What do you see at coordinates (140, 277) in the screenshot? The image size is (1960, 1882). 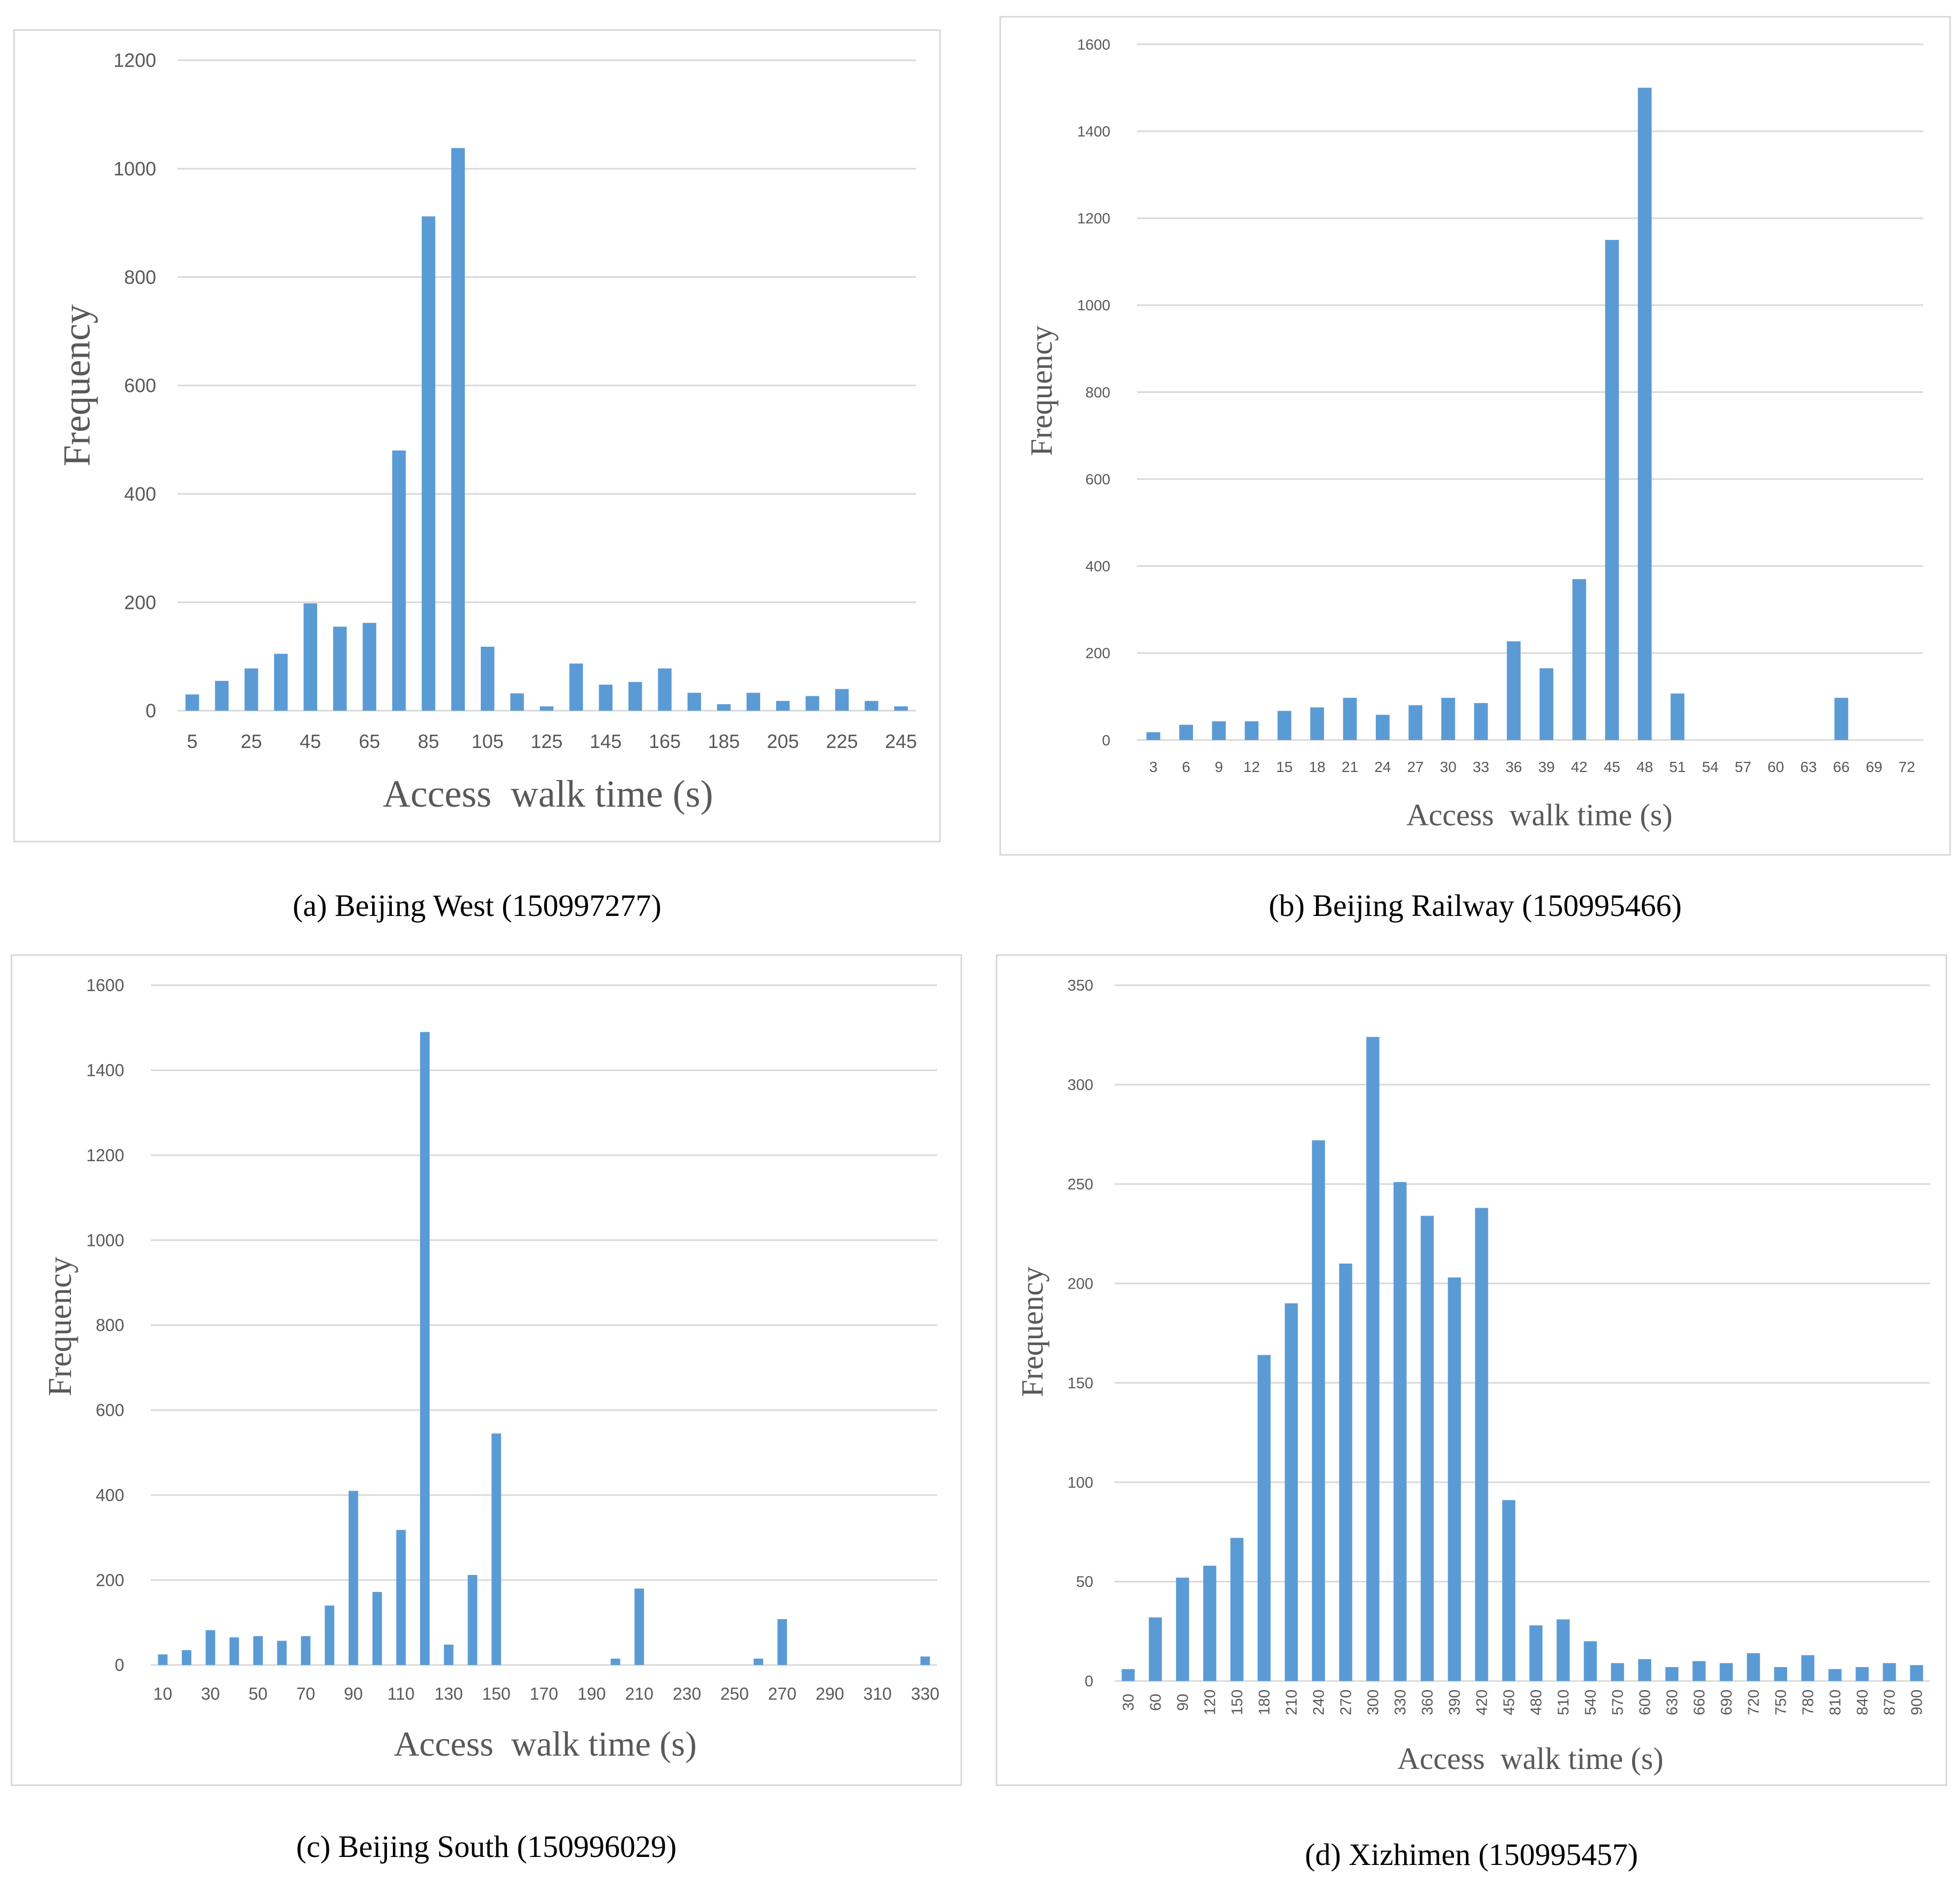 I see `chart-a-y-tick-label: 800` at bounding box center [140, 277].